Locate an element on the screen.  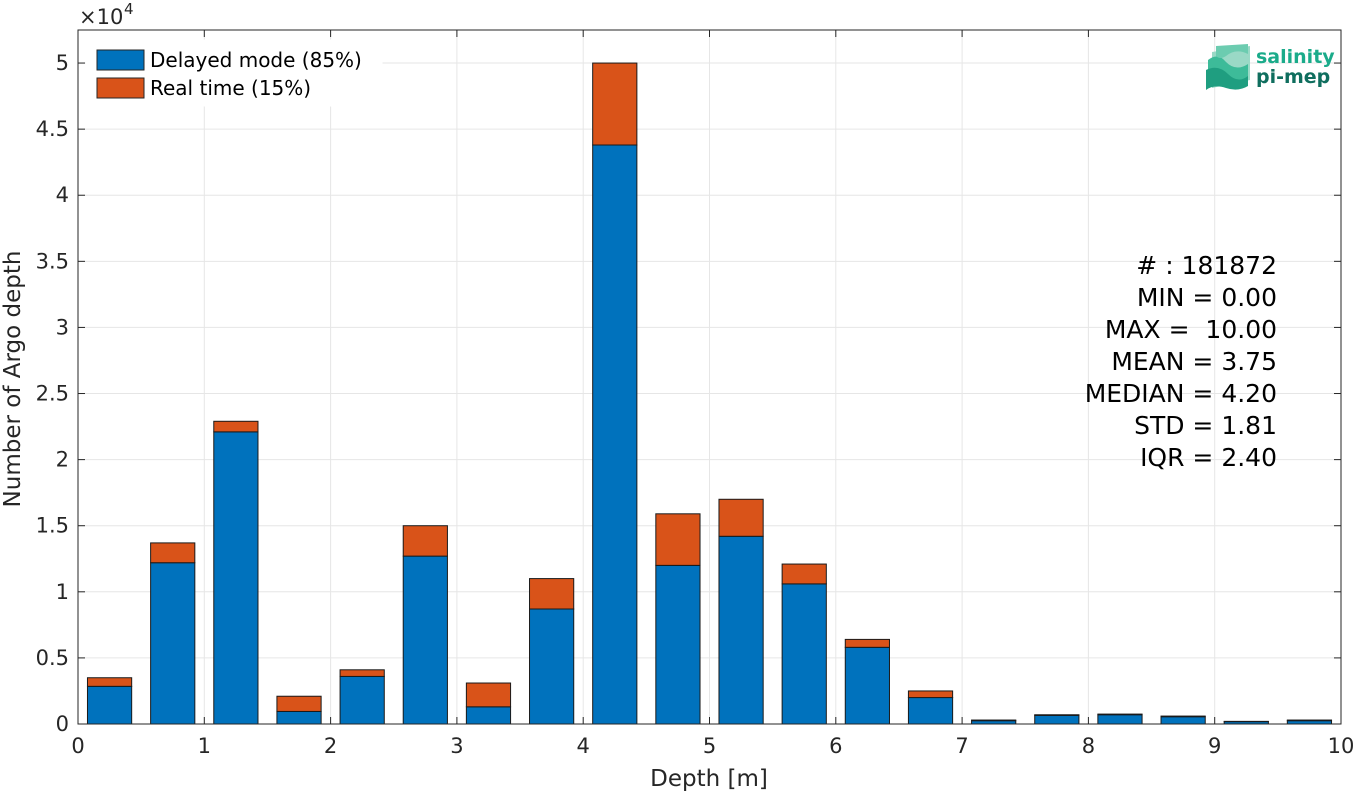
x-tick-label: 4 is located at coordinates (583, 746).